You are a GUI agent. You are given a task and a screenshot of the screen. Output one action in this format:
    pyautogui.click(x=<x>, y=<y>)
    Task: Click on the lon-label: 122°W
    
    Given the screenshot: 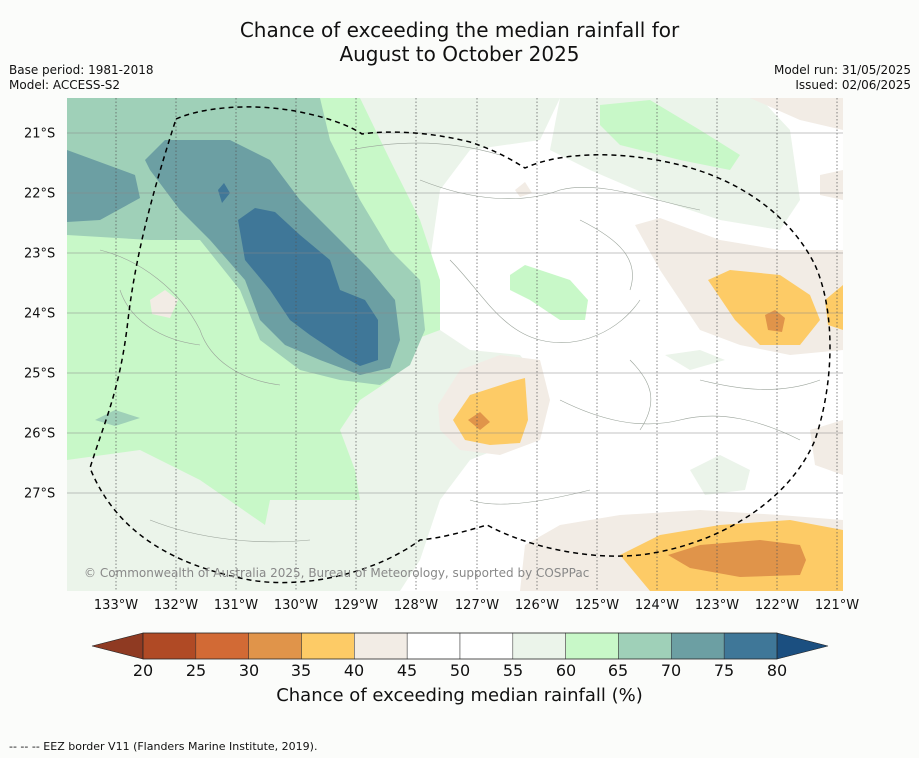 What is the action you would take?
    pyautogui.click(x=777, y=605)
    